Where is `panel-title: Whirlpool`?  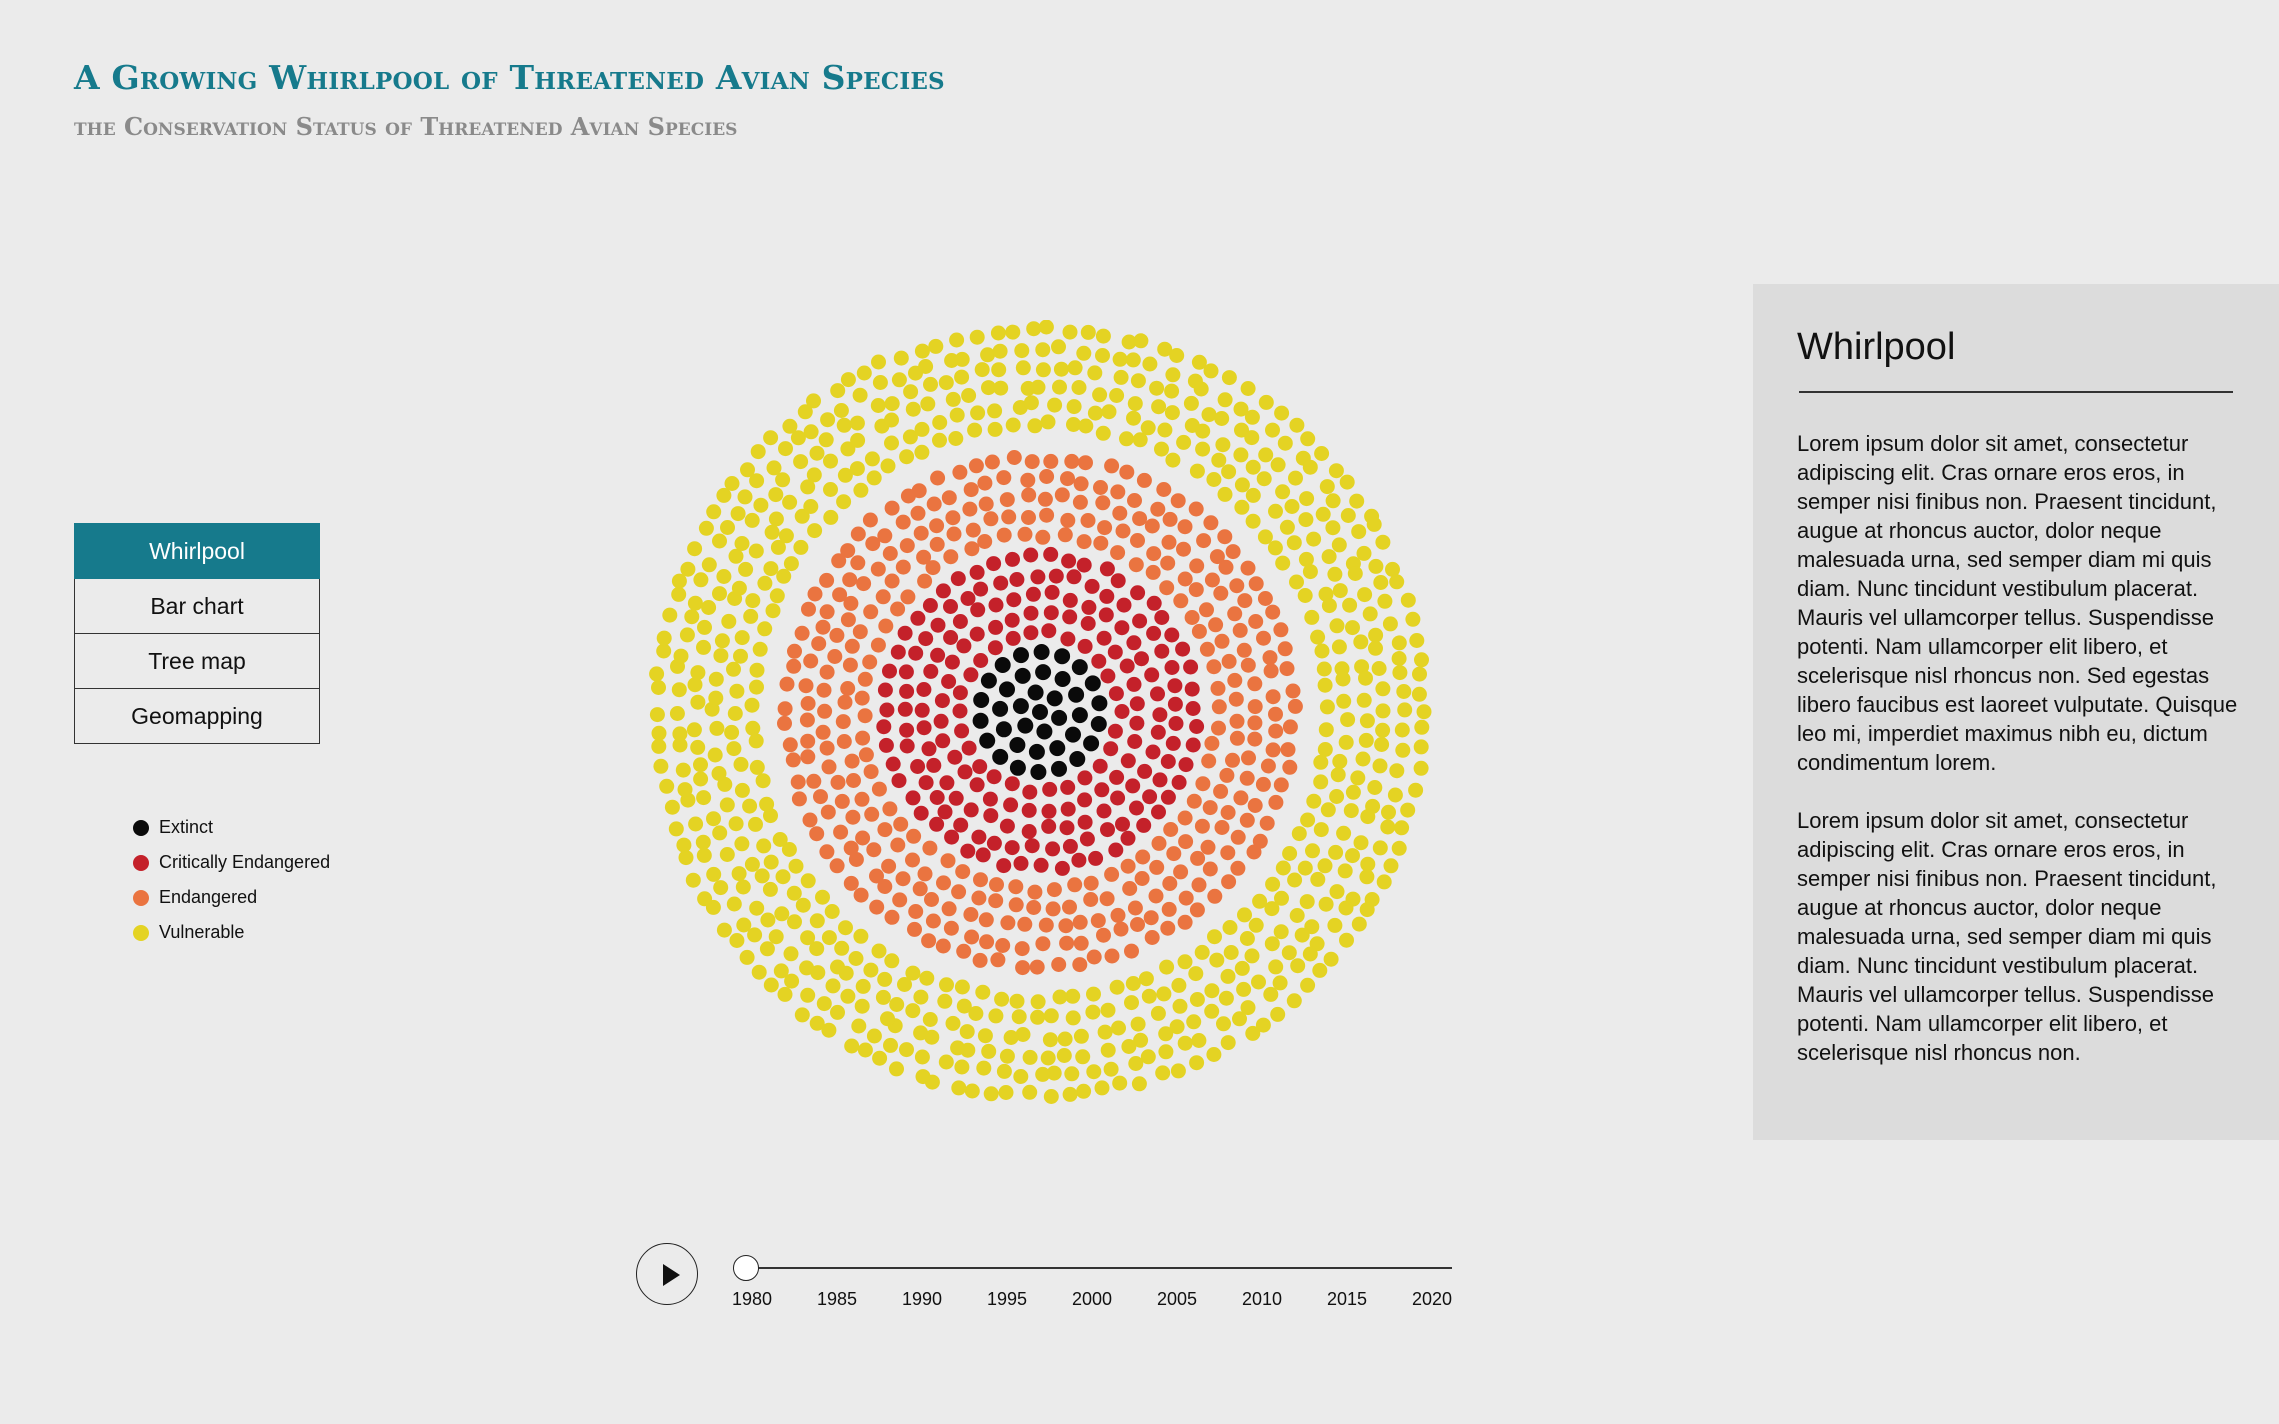 panel-title: Whirlpool is located at coordinates (1876, 347).